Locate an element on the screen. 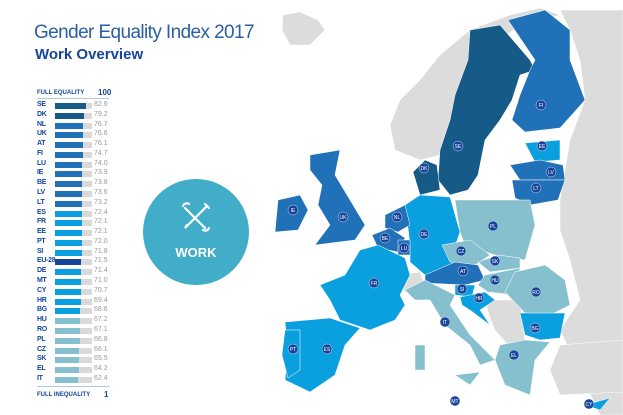  bar-category-label: SI is located at coordinates (40, 251).